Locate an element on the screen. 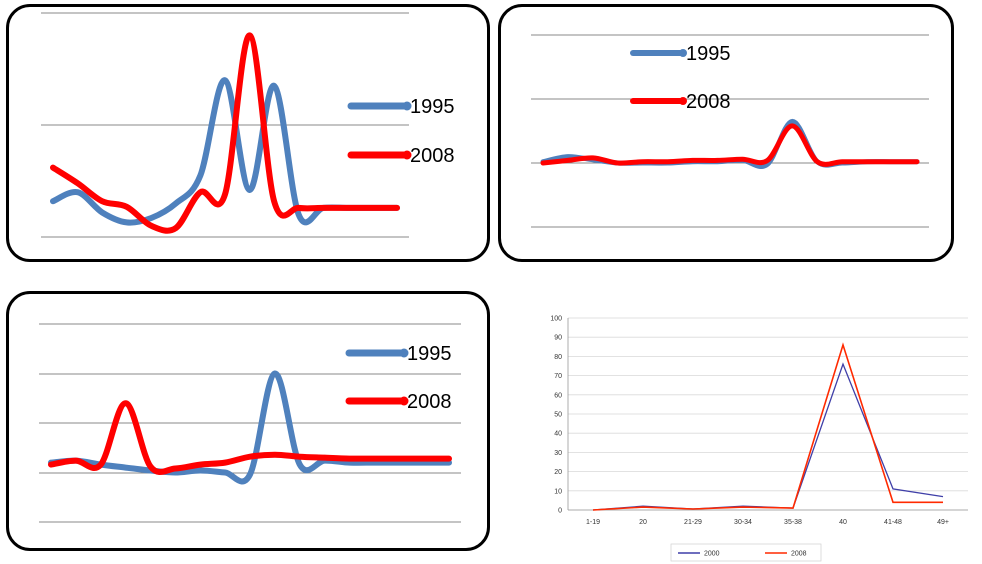 Image resolution: width=982 pixels, height=564 pixels. y-tick-label: 80 is located at coordinates (558, 357).